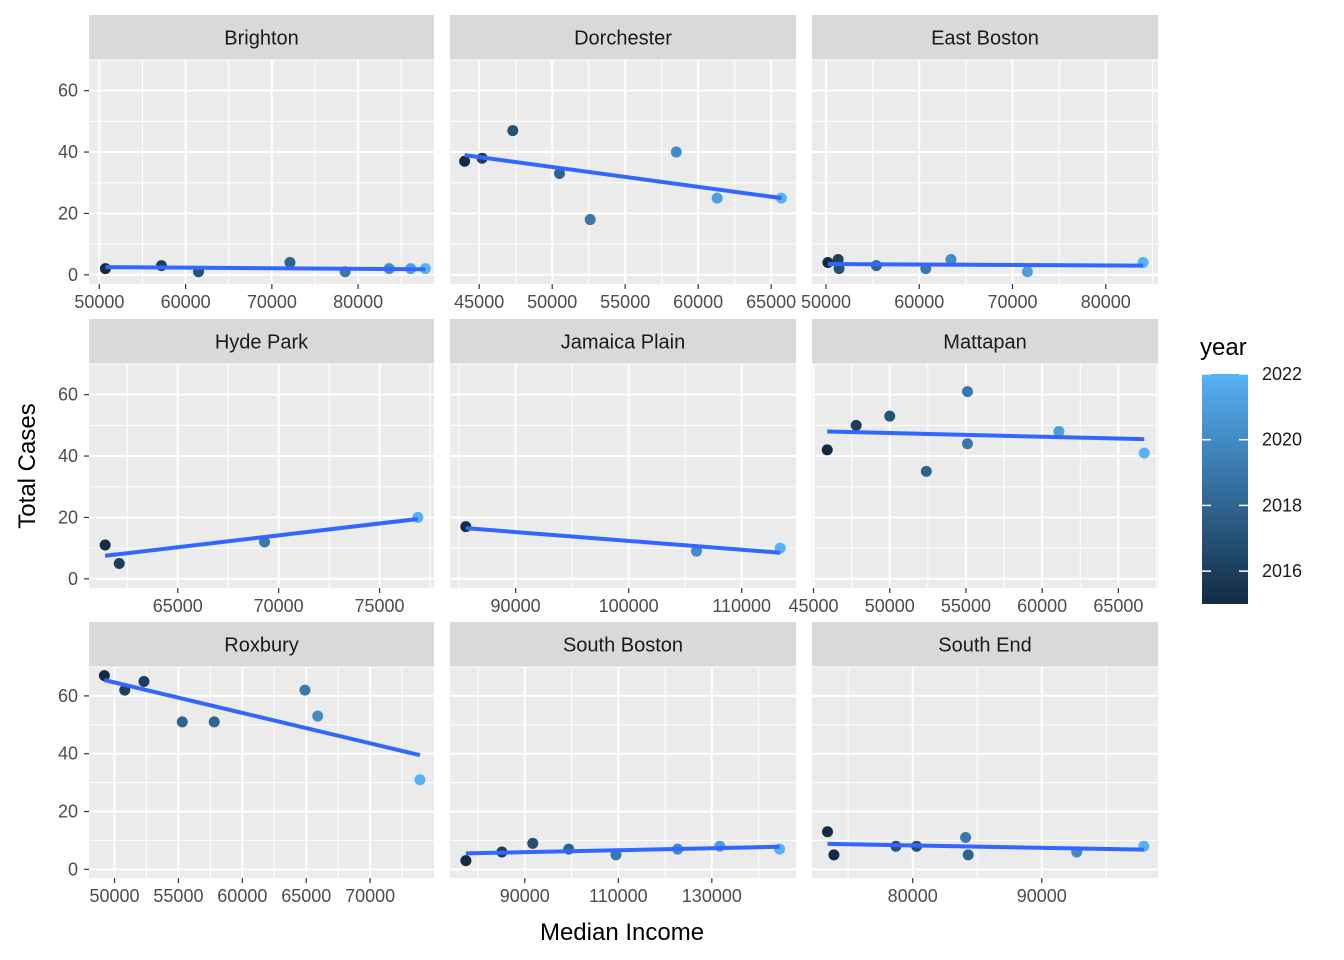 The height and width of the screenshot is (960, 1344). I want to click on panel-south-boston: South Boston 90000 110000 130000, so click(623, 764).